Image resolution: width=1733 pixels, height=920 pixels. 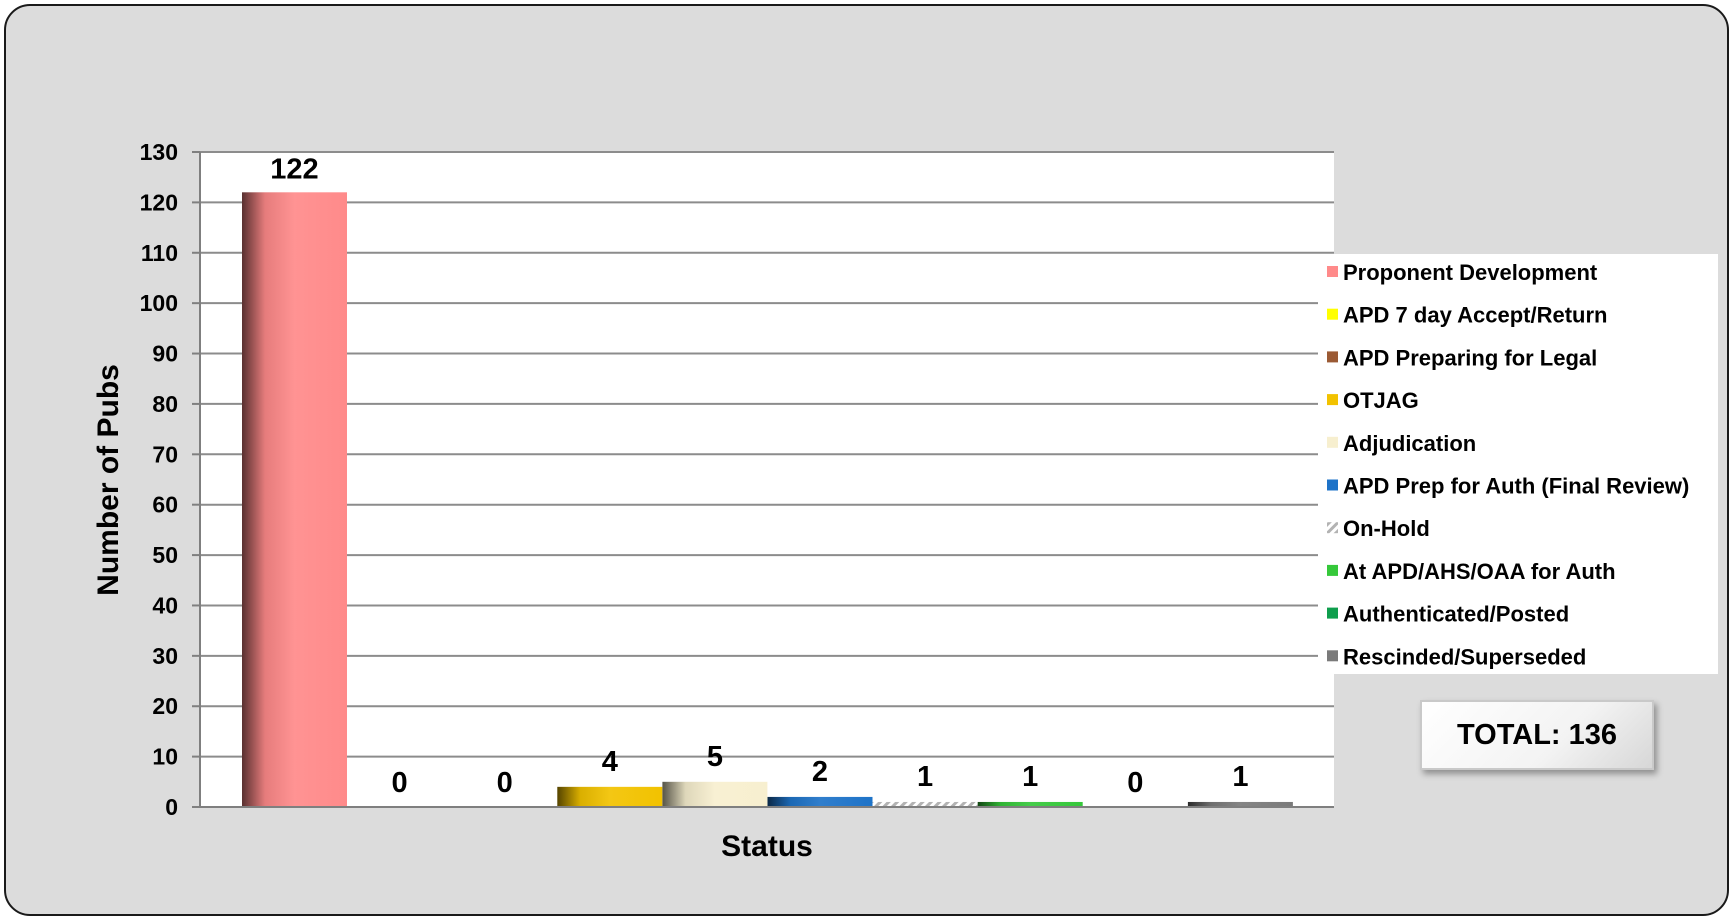 What do you see at coordinates (715, 794) in the screenshot?
I see `bar-adjudication` at bounding box center [715, 794].